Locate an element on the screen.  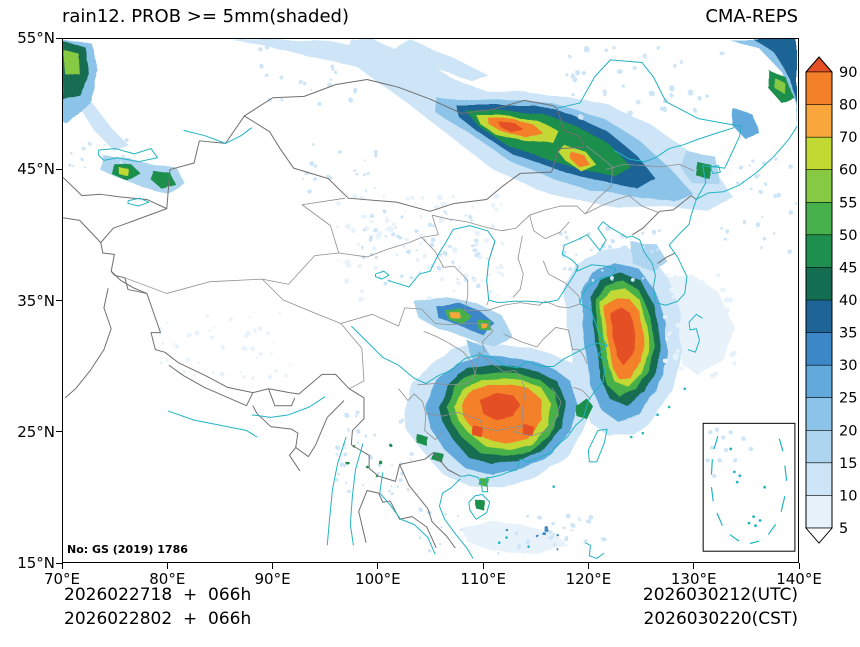
colorbar-label: 30 is located at coordinates (848, 366).